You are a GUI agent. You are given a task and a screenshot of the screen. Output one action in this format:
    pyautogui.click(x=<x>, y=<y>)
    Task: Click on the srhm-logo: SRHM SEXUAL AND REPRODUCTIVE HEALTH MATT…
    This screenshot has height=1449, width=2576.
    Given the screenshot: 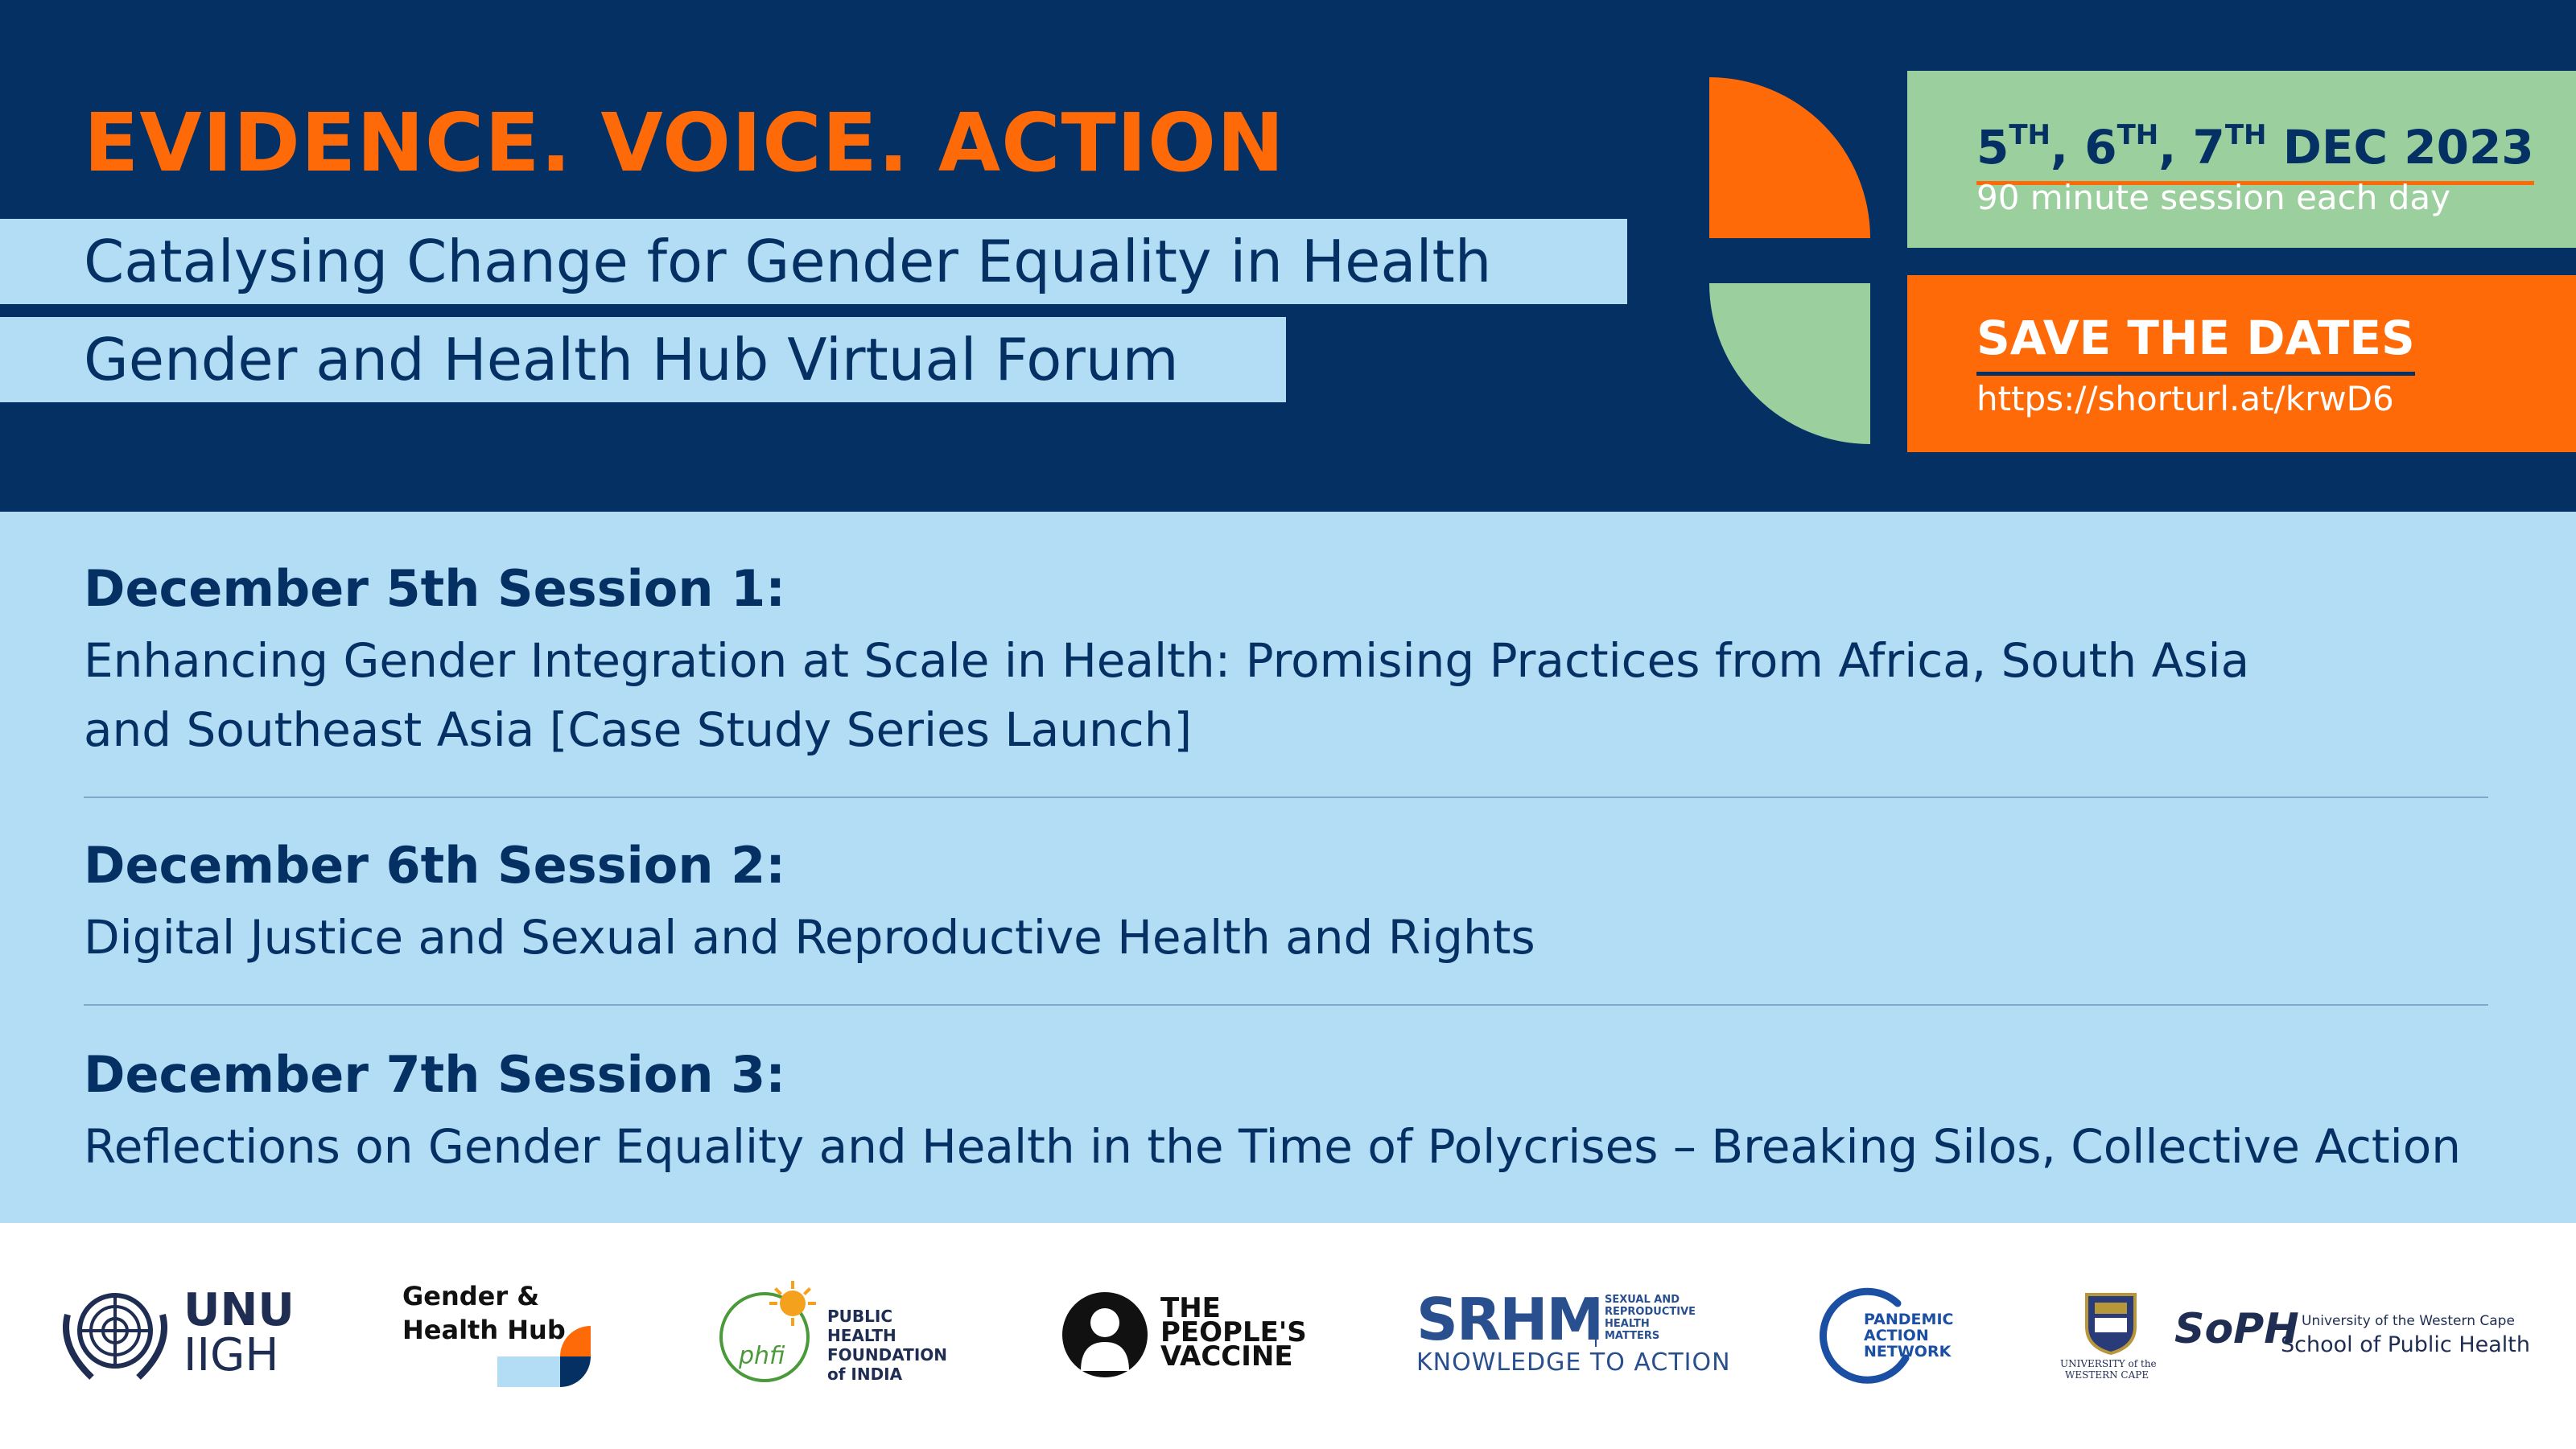 What is the action you would take?
    pyautogui.click(x=1573, y=1336)
    